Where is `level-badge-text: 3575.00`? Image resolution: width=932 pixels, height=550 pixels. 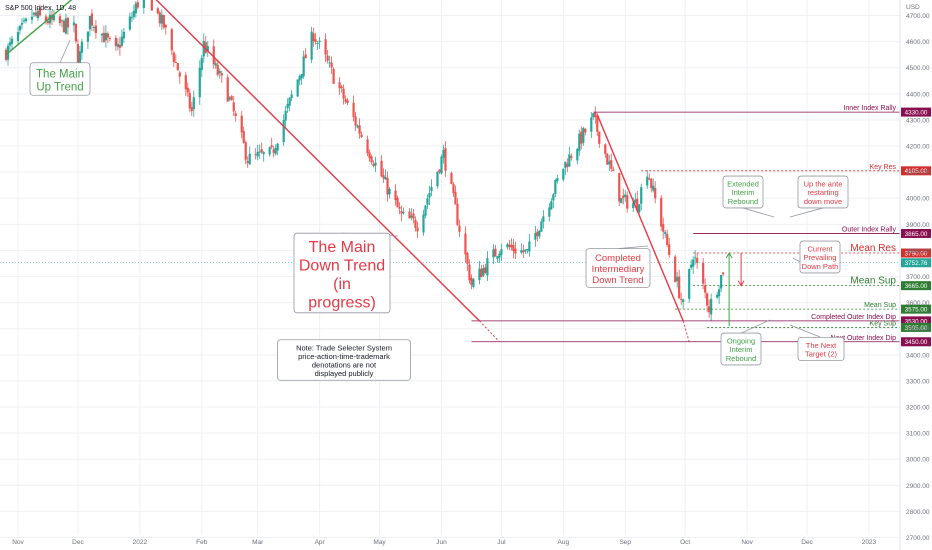
level-badge-text: 3575.00 is located at coordinates (916, 310).